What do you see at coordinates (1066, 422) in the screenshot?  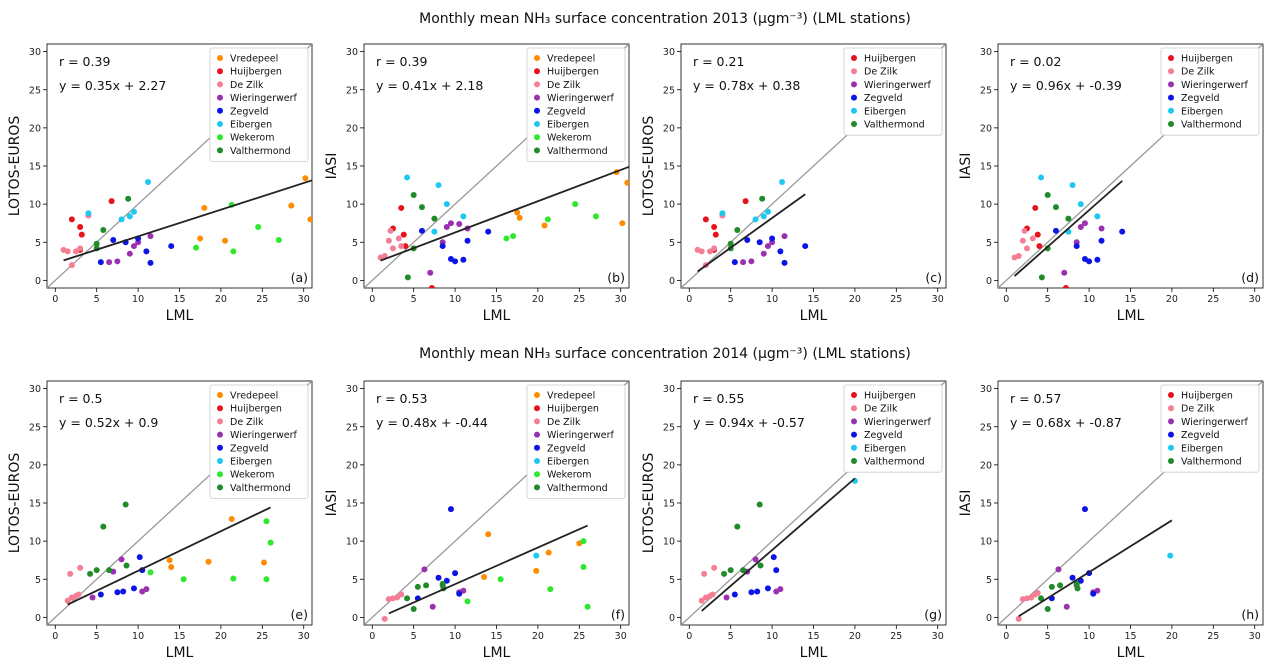 I see `fit-equation-label: y = 0.68x + -0.87` at bounding box center [1066, 422].